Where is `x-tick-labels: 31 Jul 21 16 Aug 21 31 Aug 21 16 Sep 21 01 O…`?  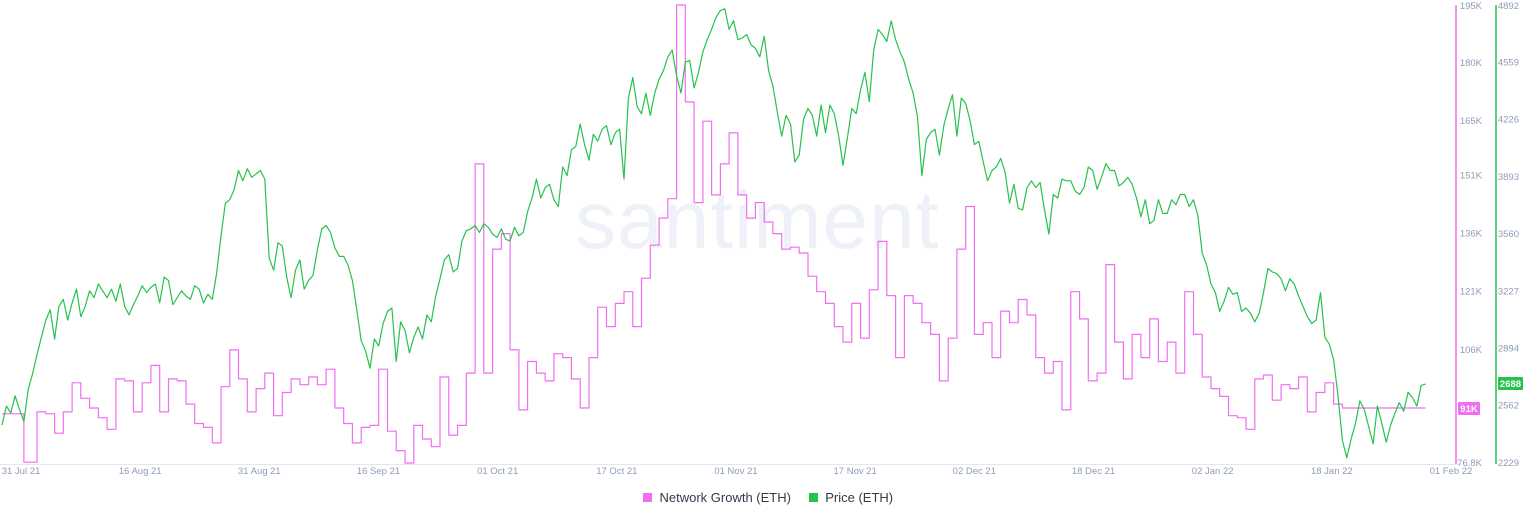
x-tick-labels: 31 Jul 21 16 Aug 21 31 Aug 21 16 Sep 21 01 O… is located at coordinates (737, 471).